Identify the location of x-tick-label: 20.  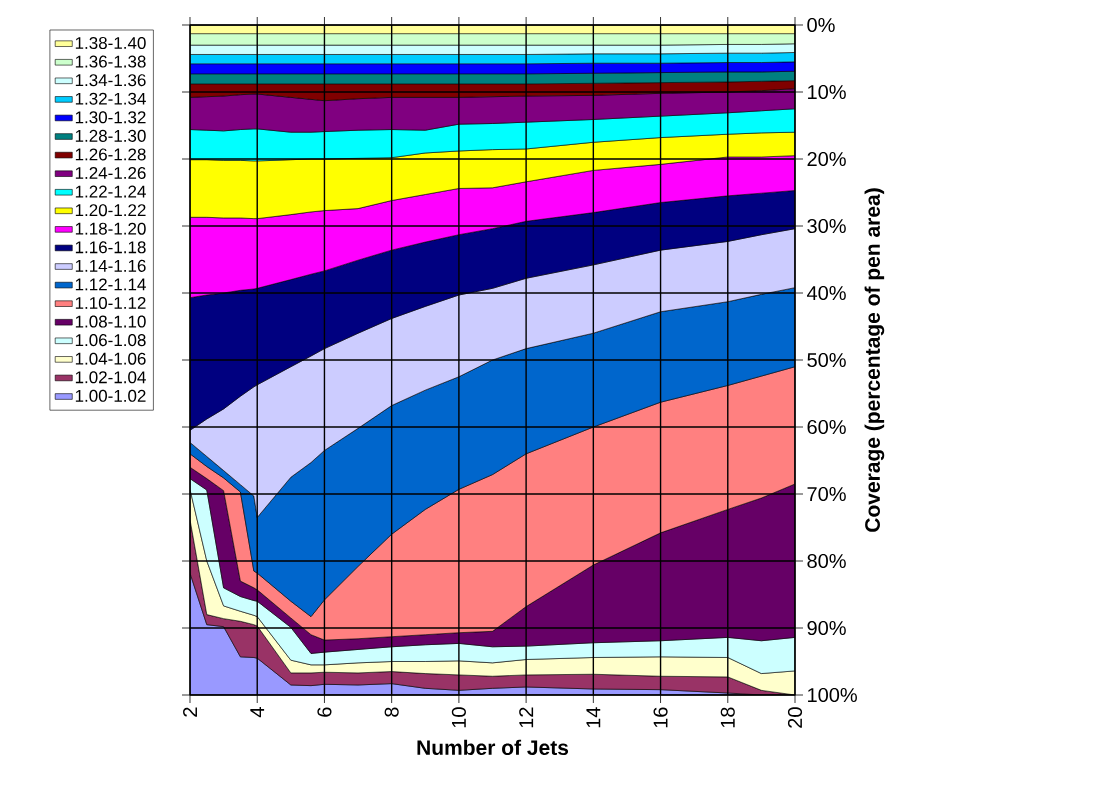
(795, 717).